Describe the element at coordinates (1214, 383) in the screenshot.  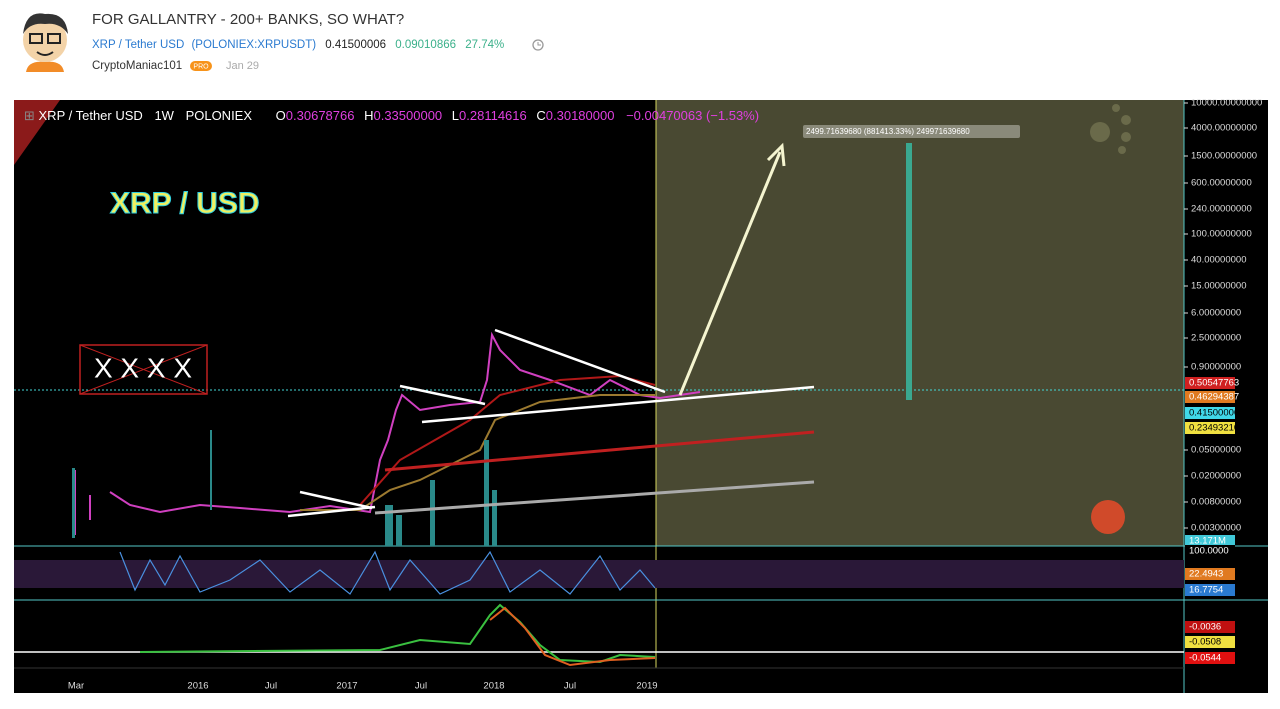
I see `price-tag: 0.50547763` at that location.